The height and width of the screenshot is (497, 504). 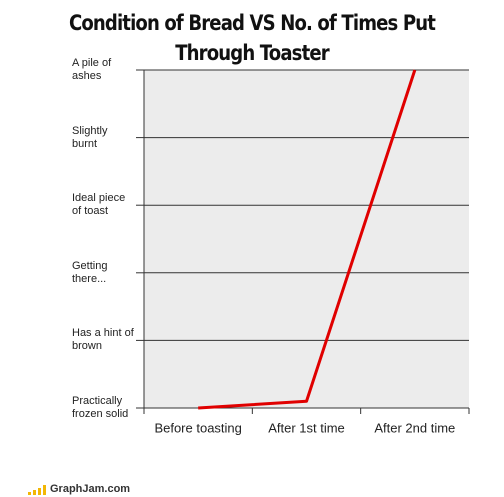 I want to click on x-tick-label: Before toasting, so click(x=197, y=427).